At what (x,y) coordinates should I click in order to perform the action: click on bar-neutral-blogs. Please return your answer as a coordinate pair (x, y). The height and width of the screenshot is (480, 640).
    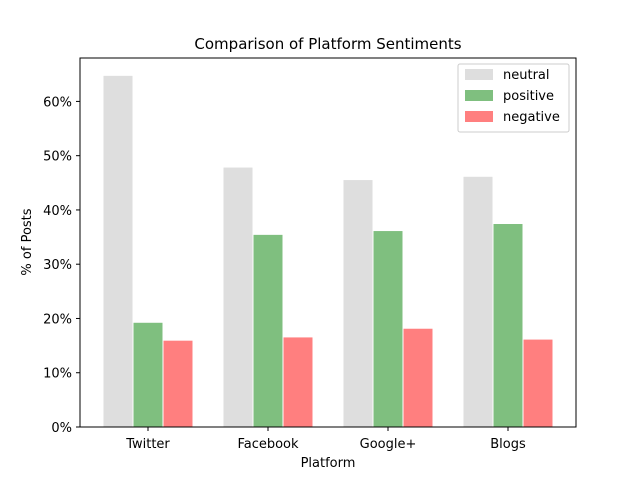
    Looking at the image, I should click on (478, 301).